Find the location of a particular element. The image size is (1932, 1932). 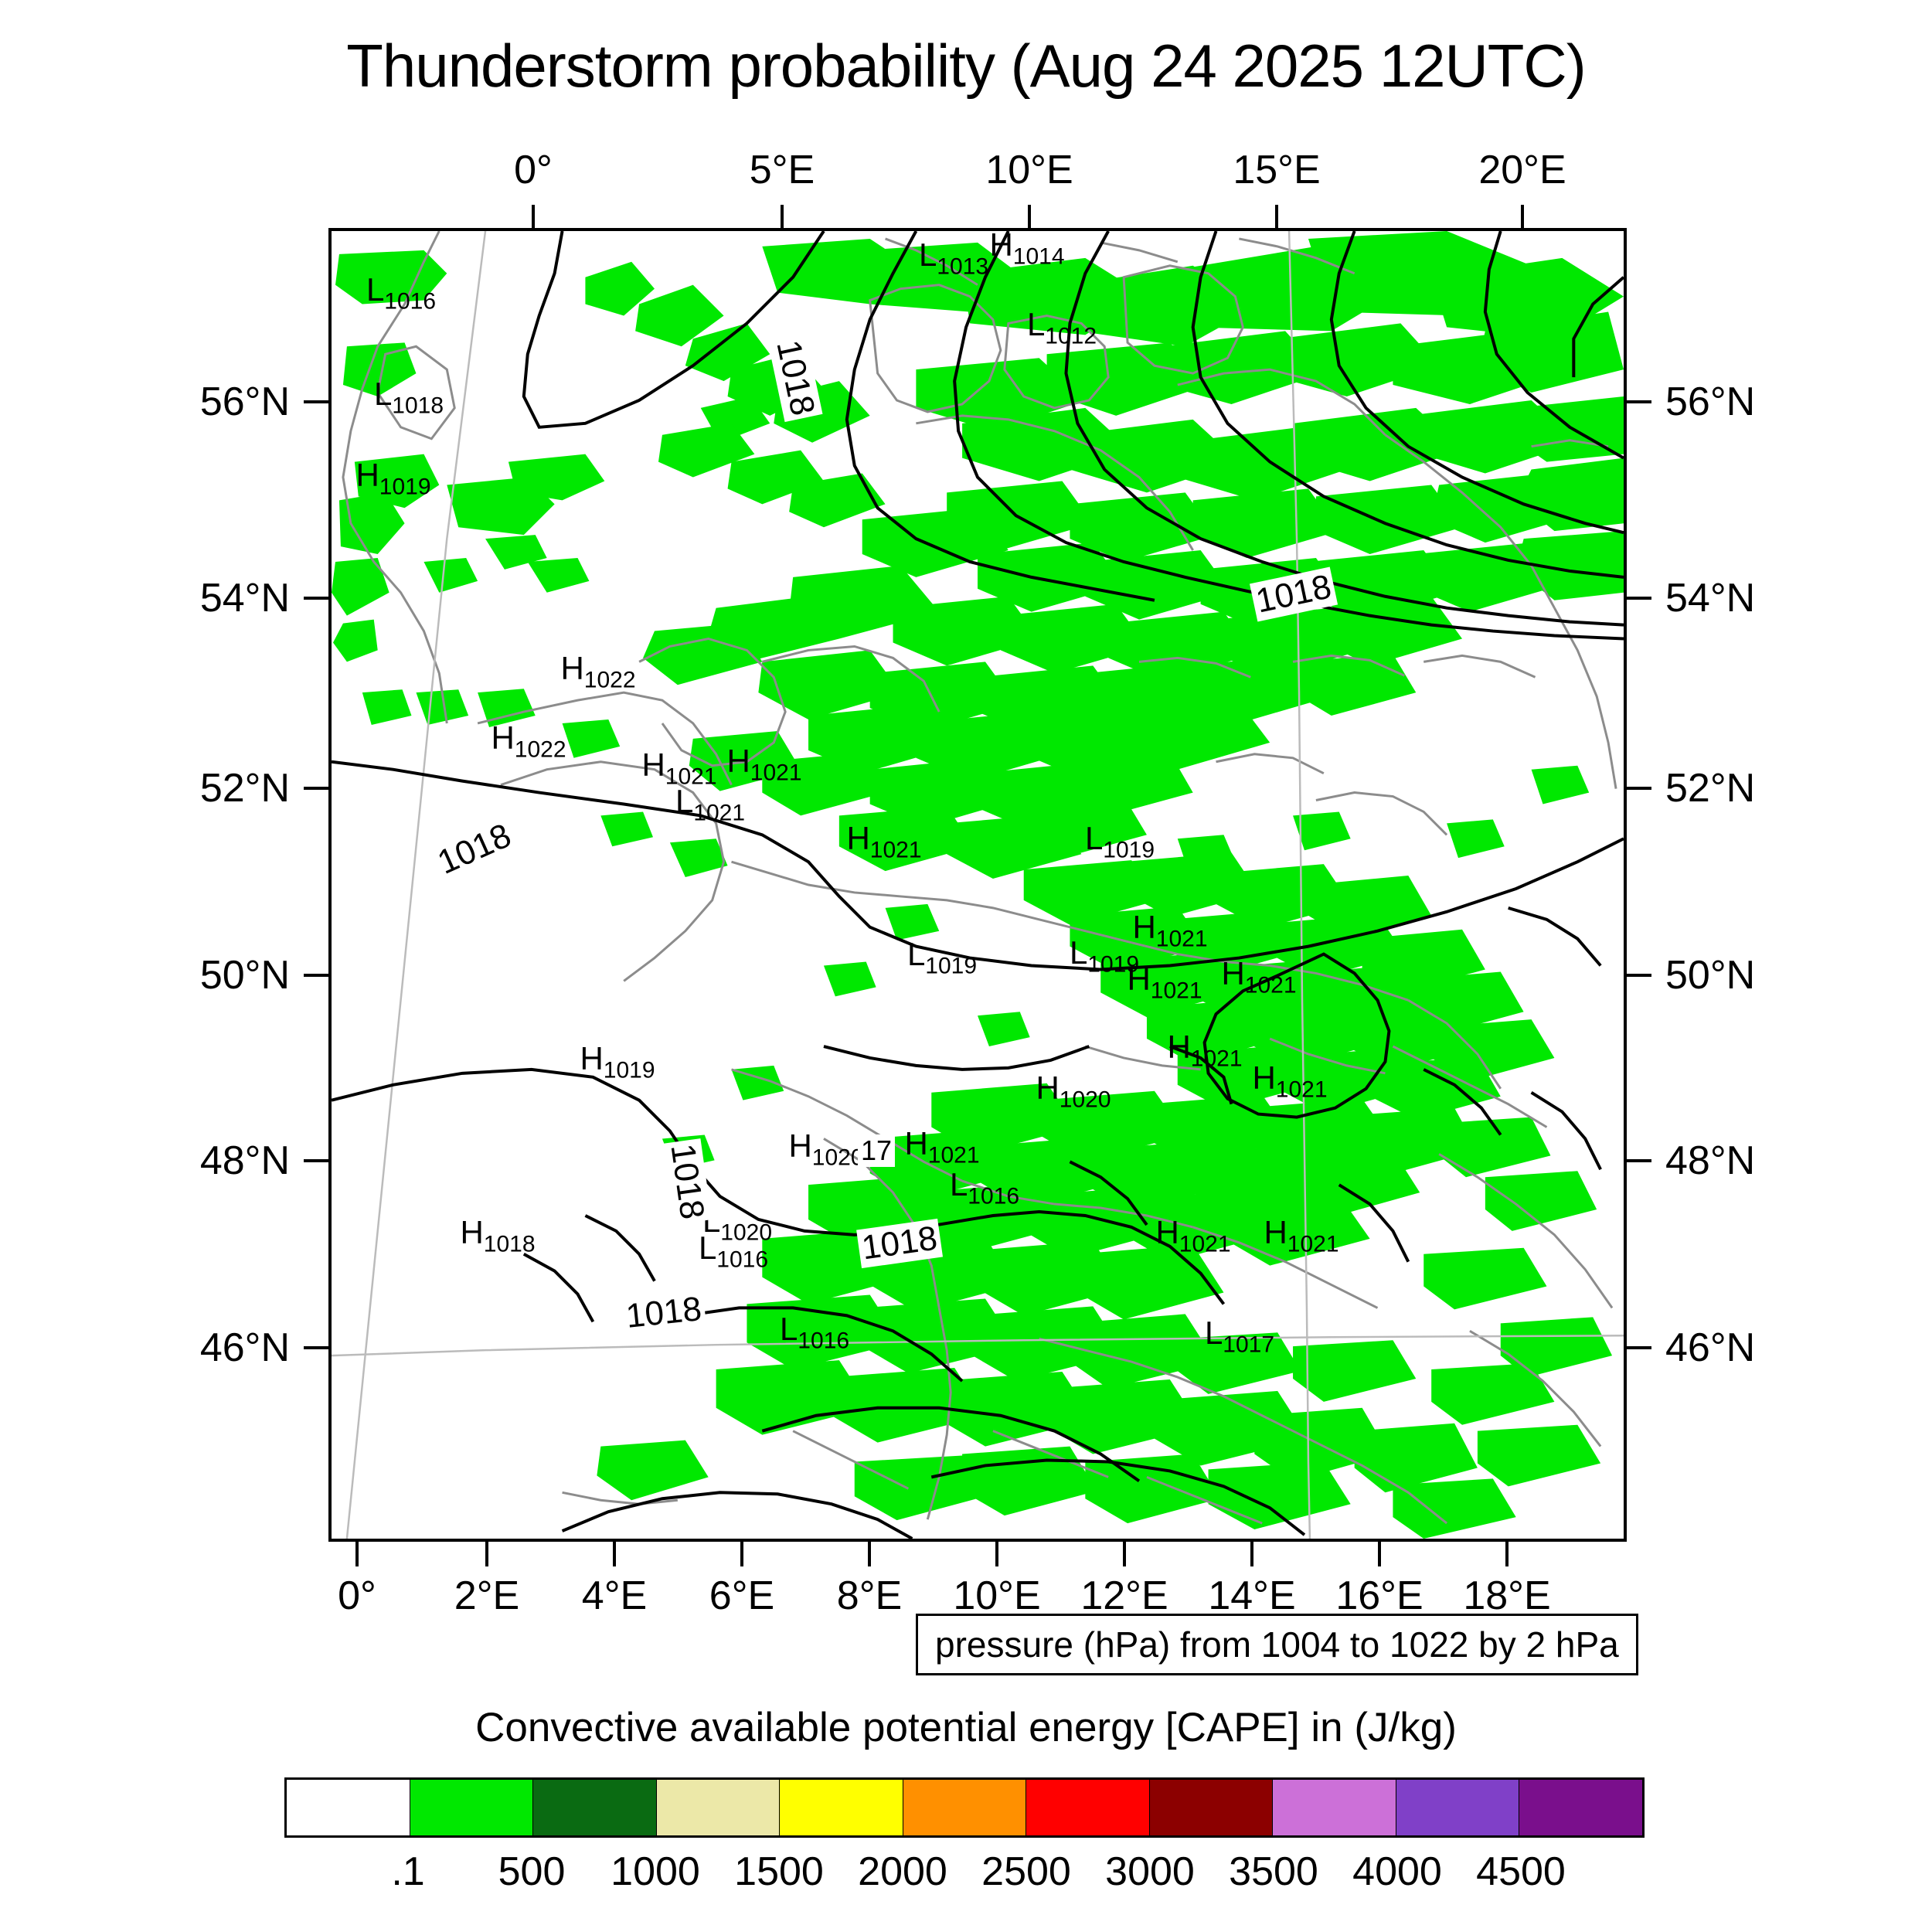

axis-tick-top: 5°E is located at coordinates (782, 170).